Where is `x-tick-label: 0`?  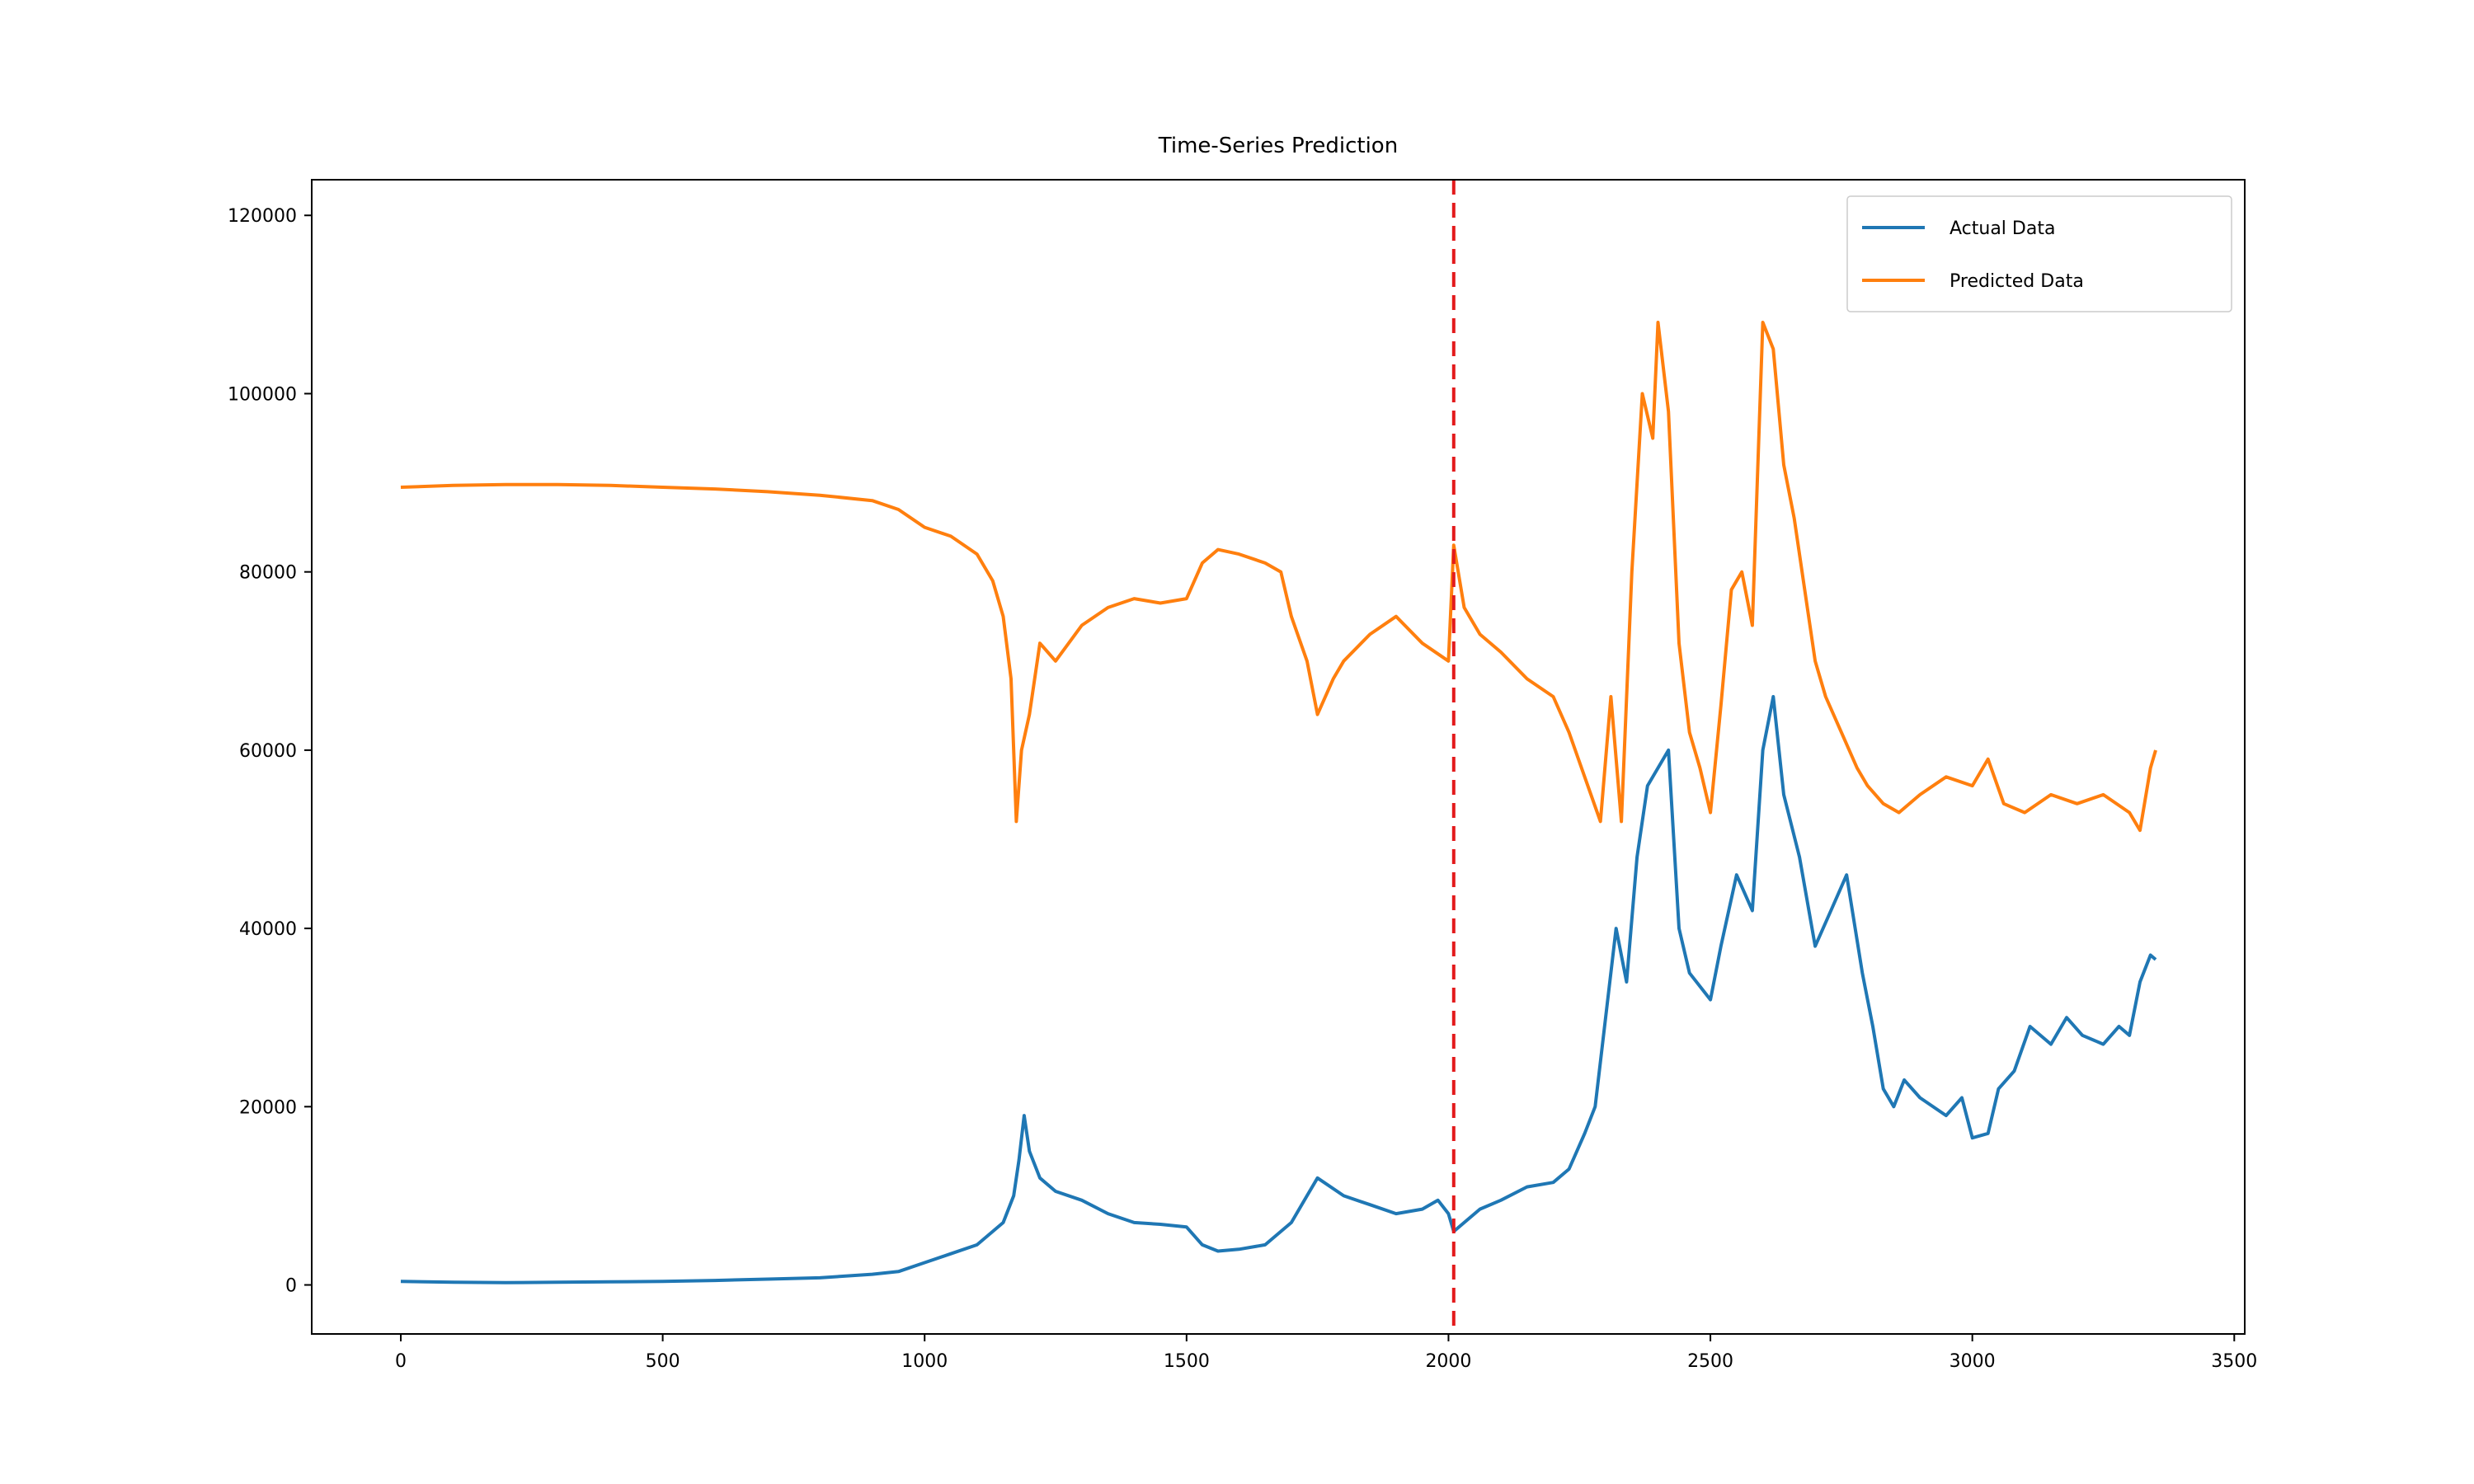 x-tick-label: 0 is located at coordinates (401, 1361).